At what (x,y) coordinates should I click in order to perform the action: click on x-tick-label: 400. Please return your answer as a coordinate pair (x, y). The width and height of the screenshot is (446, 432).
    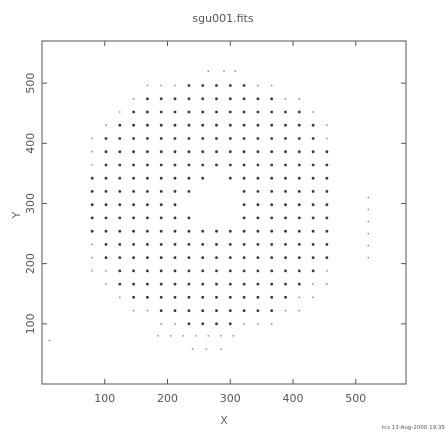
    Looking at the image, I should click on (293, 398).